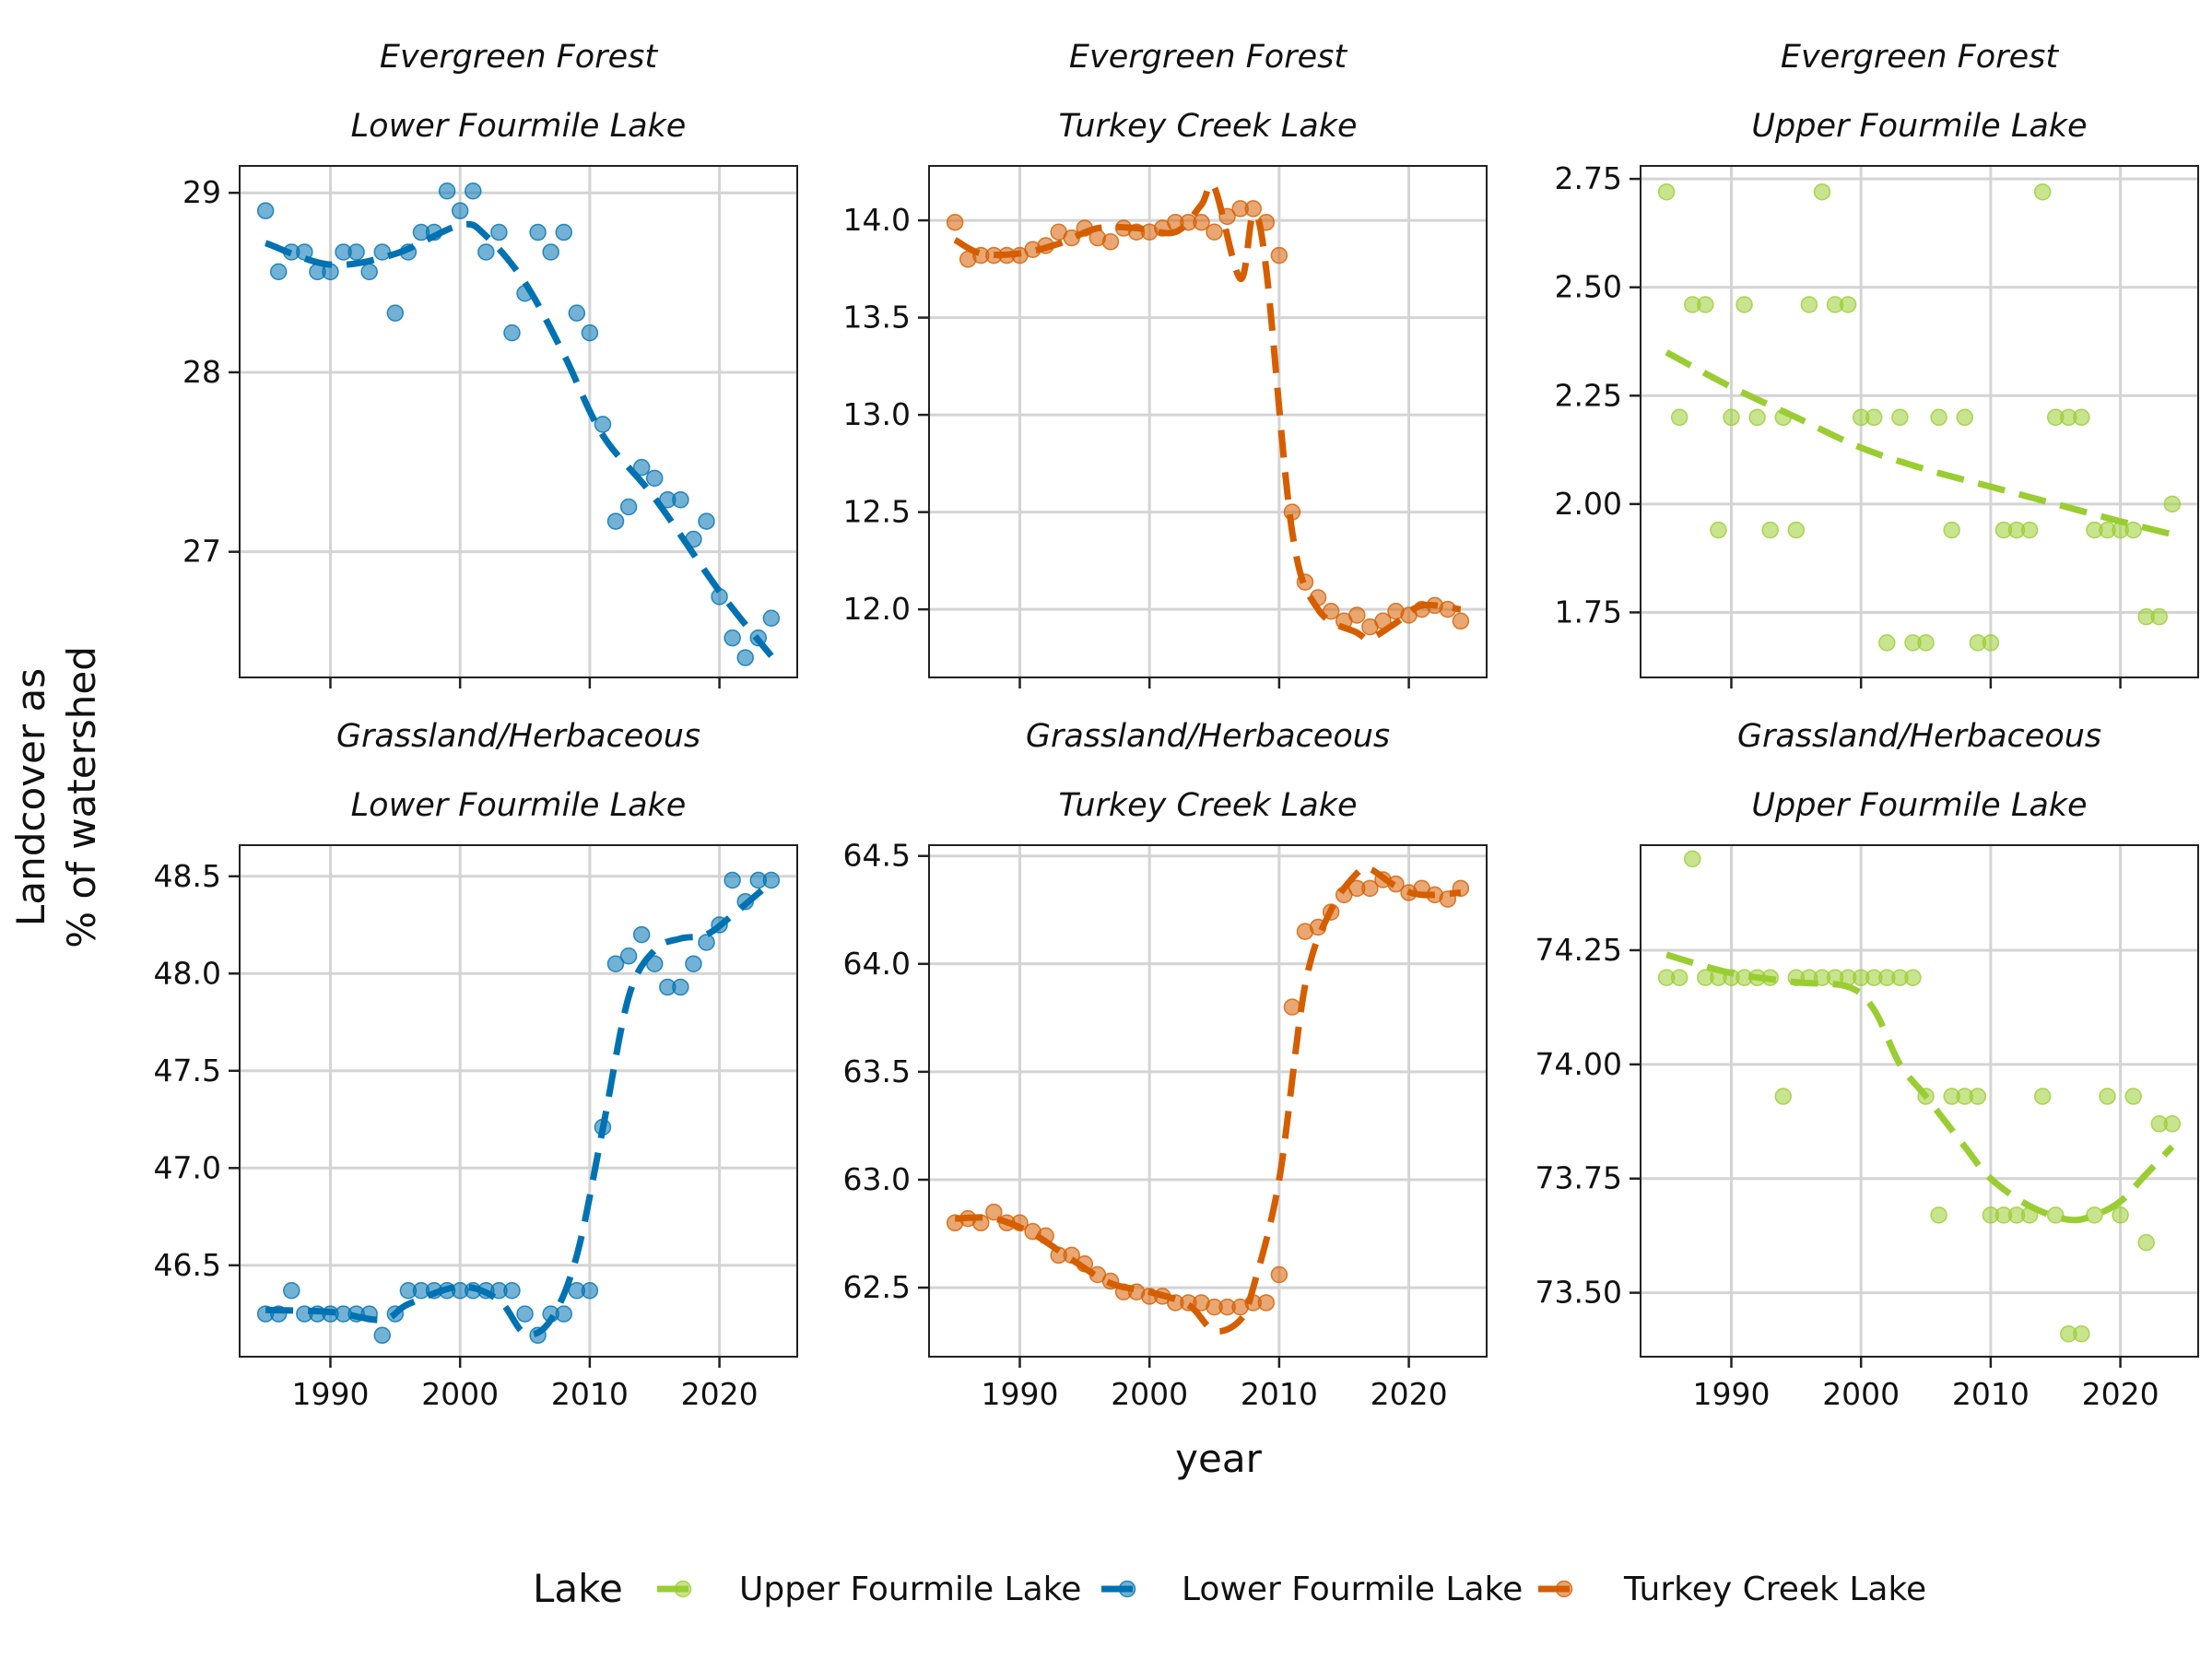  I want to click on y-tick-label: 12.0, so click(877, 609).